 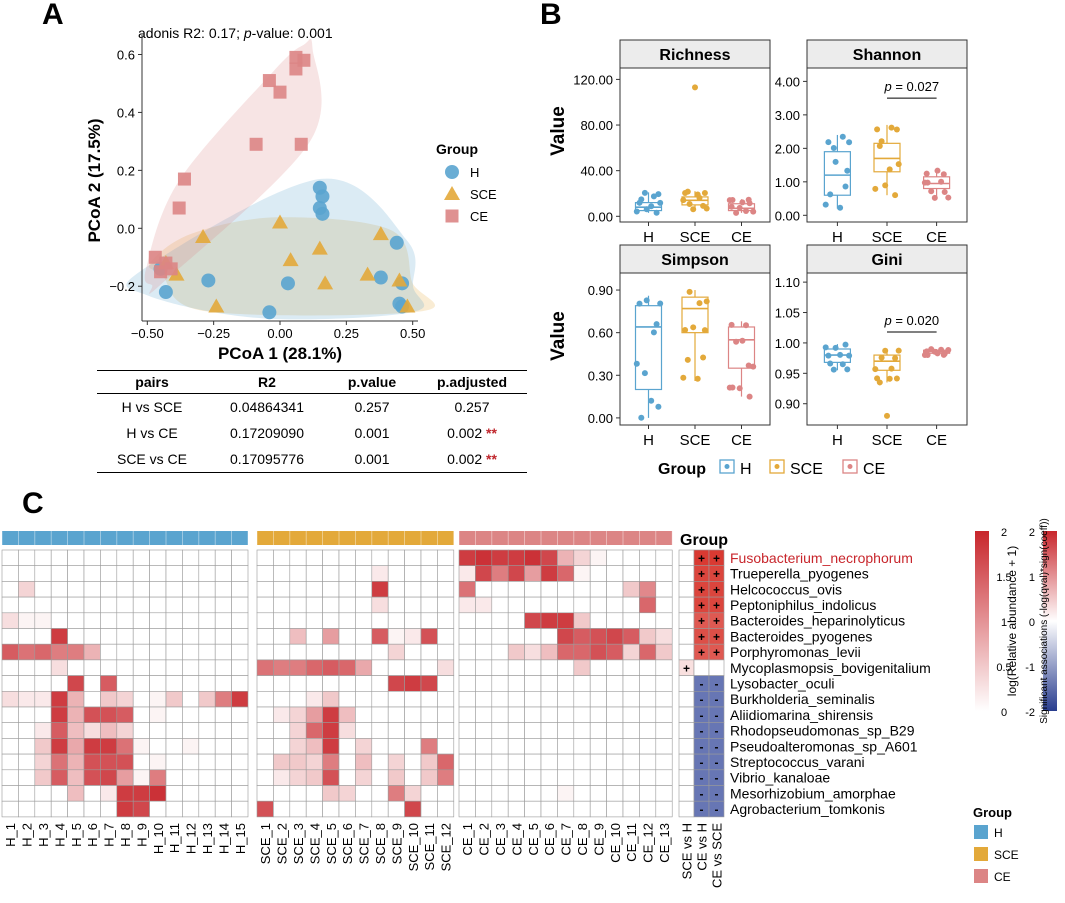 What do you see at coordinates (998, 833) in the screenshot?
I see `group-legend-label: H` at bounding box center [998, 833].